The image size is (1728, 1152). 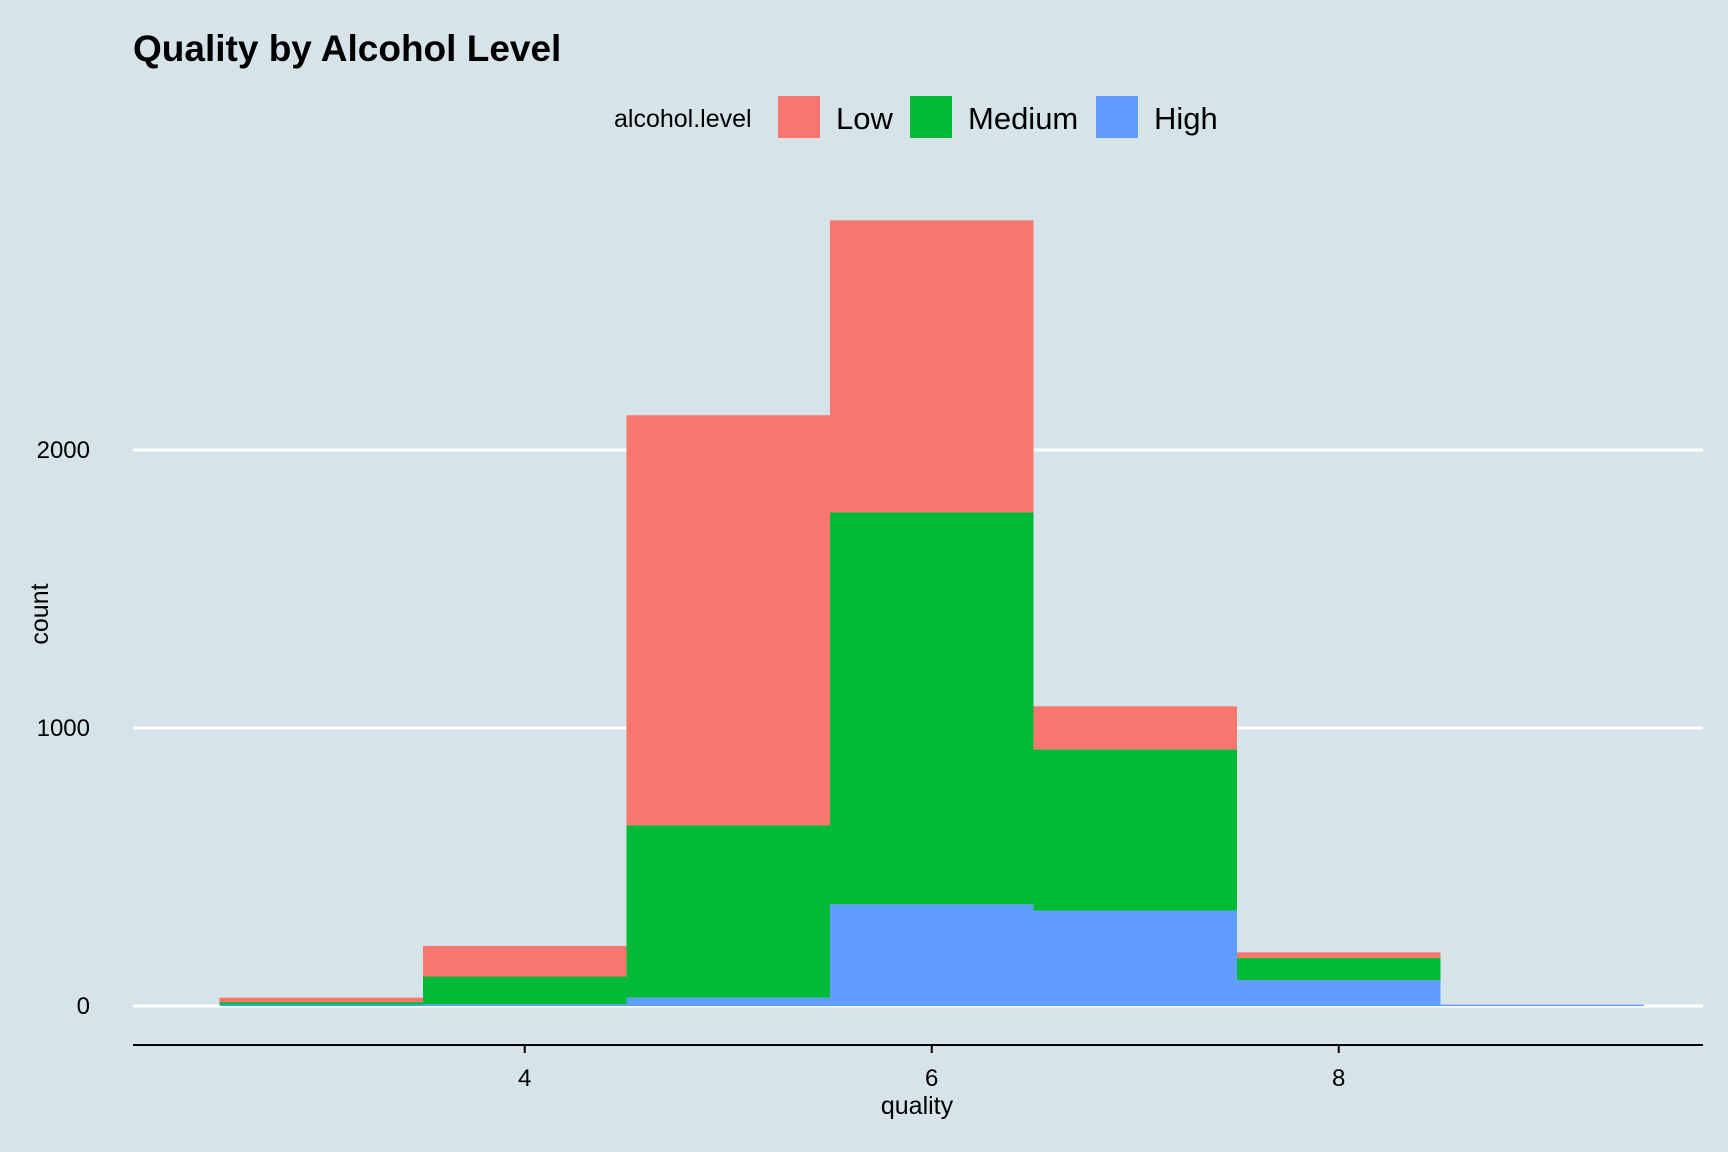 I want to click on bar-low-q5, so click(x=728, y=620).